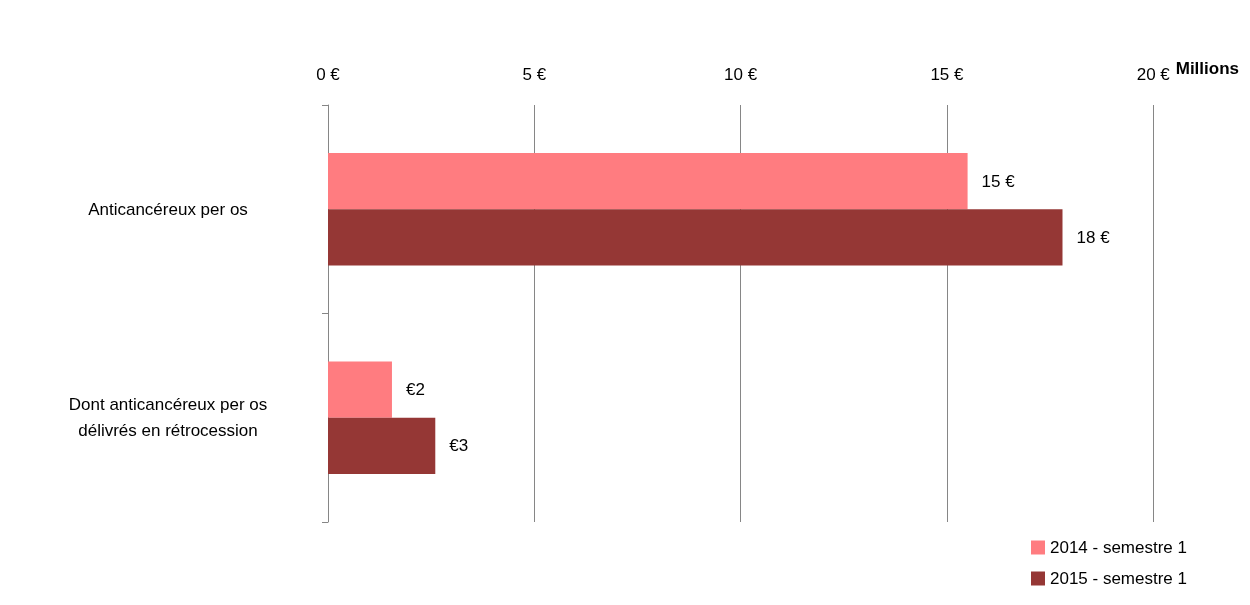  What do you see at coordinates (998, 181) in the screenshot?
I see `data-label: 15 €` at bounding box center [998, 181].